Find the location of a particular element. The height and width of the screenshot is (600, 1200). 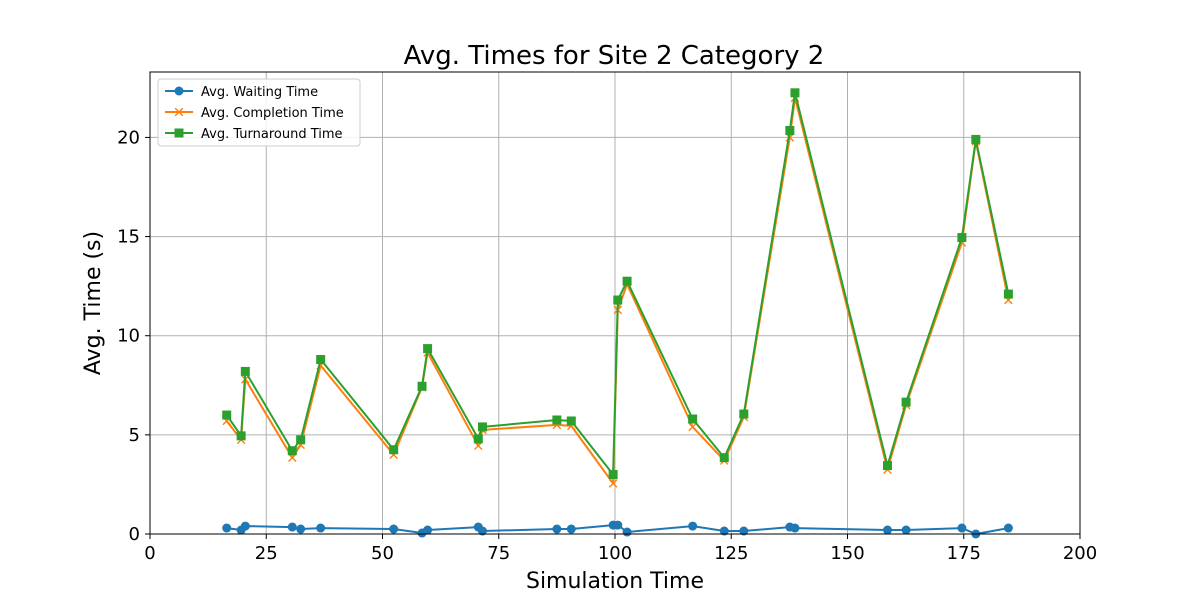

x-tick-label: 200 is located at coordinates (1080, 553).